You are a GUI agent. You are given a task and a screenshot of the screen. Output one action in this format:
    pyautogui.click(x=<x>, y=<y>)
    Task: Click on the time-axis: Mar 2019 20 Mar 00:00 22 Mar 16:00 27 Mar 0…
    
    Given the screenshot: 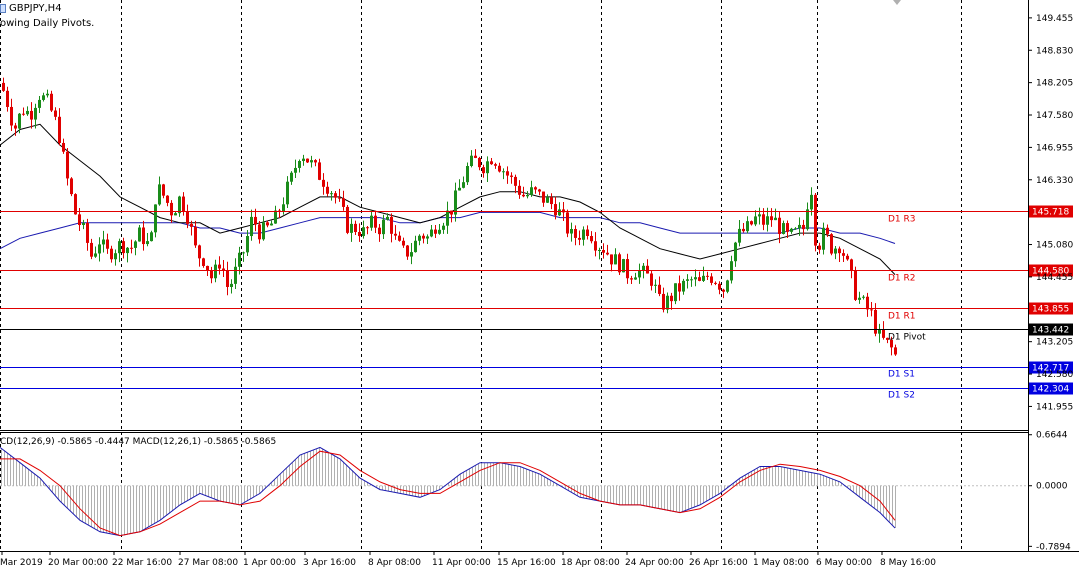 What is the action you would take?
    pyautogui.click(x=468, y=559)
    